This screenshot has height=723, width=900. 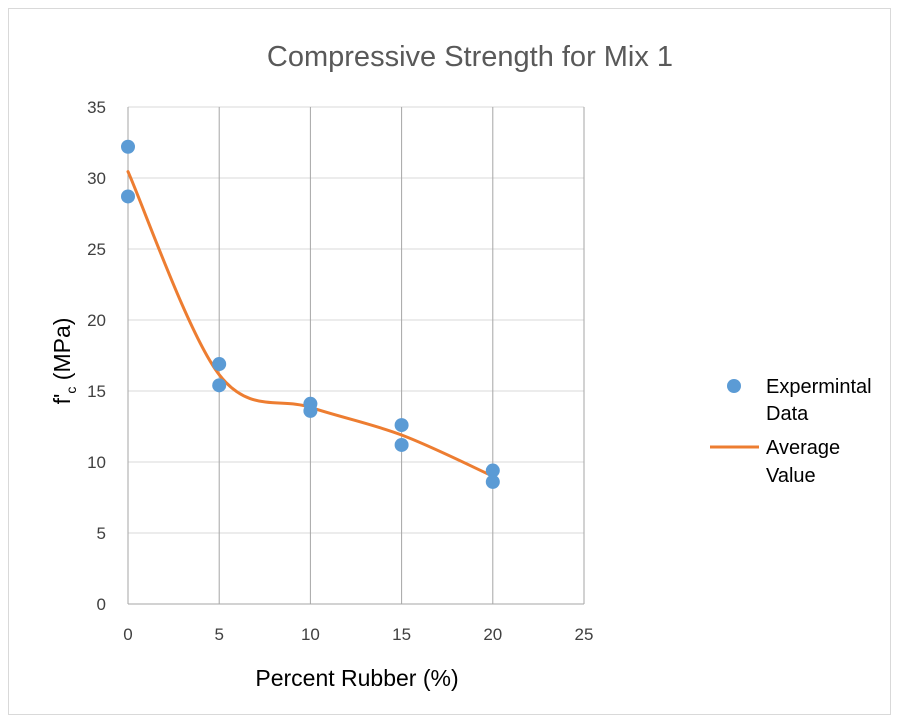 What do you see at coordinates (71, 390) in the screenshot?
I see `y-axis-title-subscript: c` at bounding box center [71, 390].